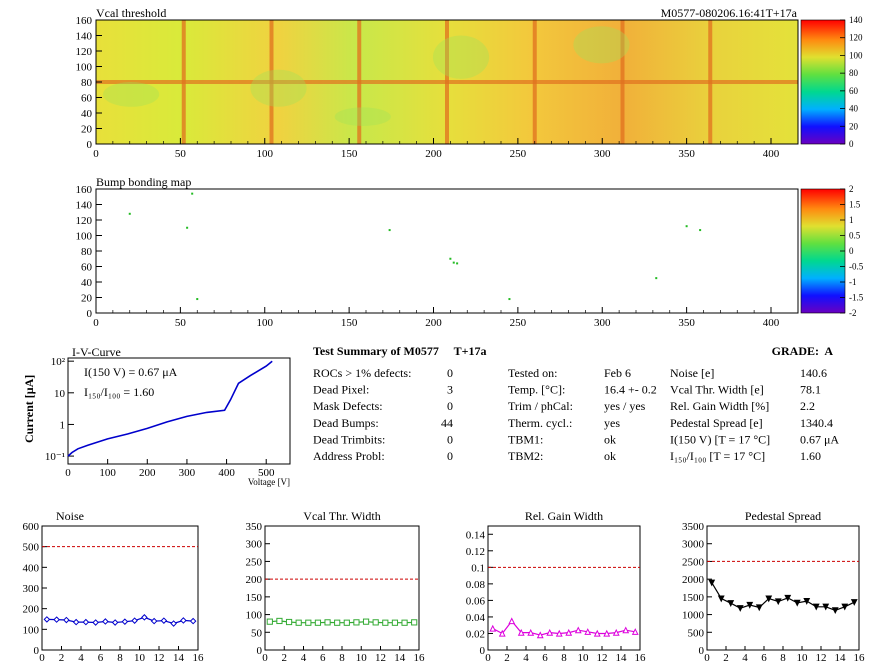  Describe the element at coordinates (415, 246) in the screenshot. I see `map2-points` at that location.